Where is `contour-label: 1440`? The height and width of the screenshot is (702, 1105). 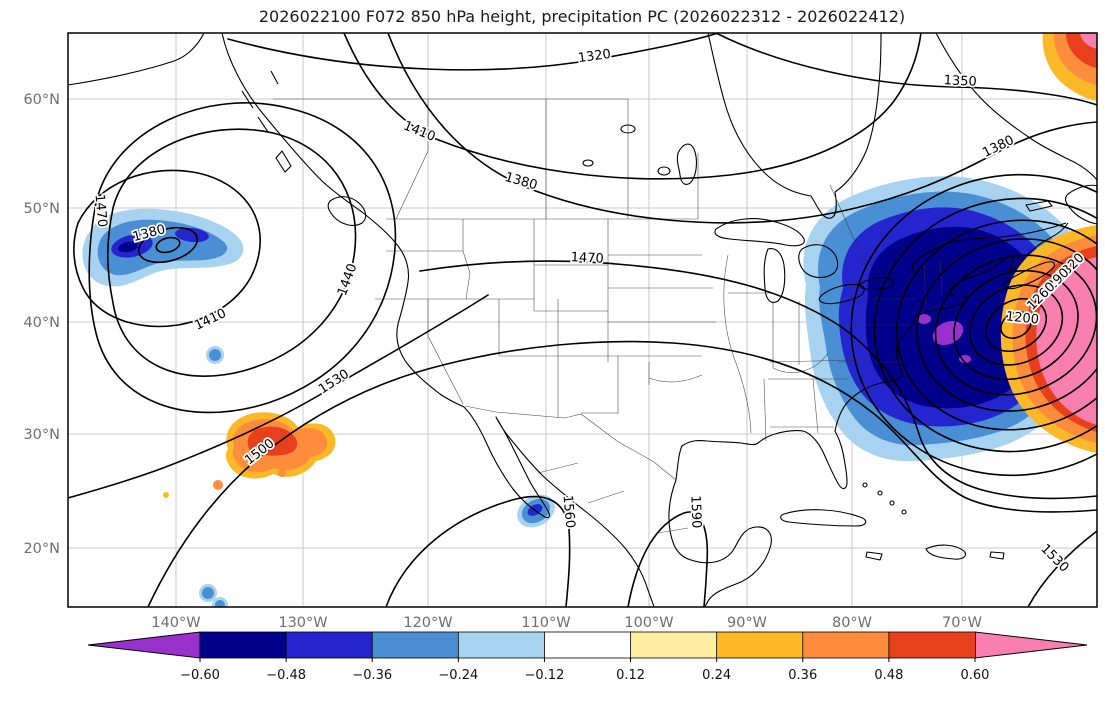 contour-label: 1440 is located at coordinates (347, 280).